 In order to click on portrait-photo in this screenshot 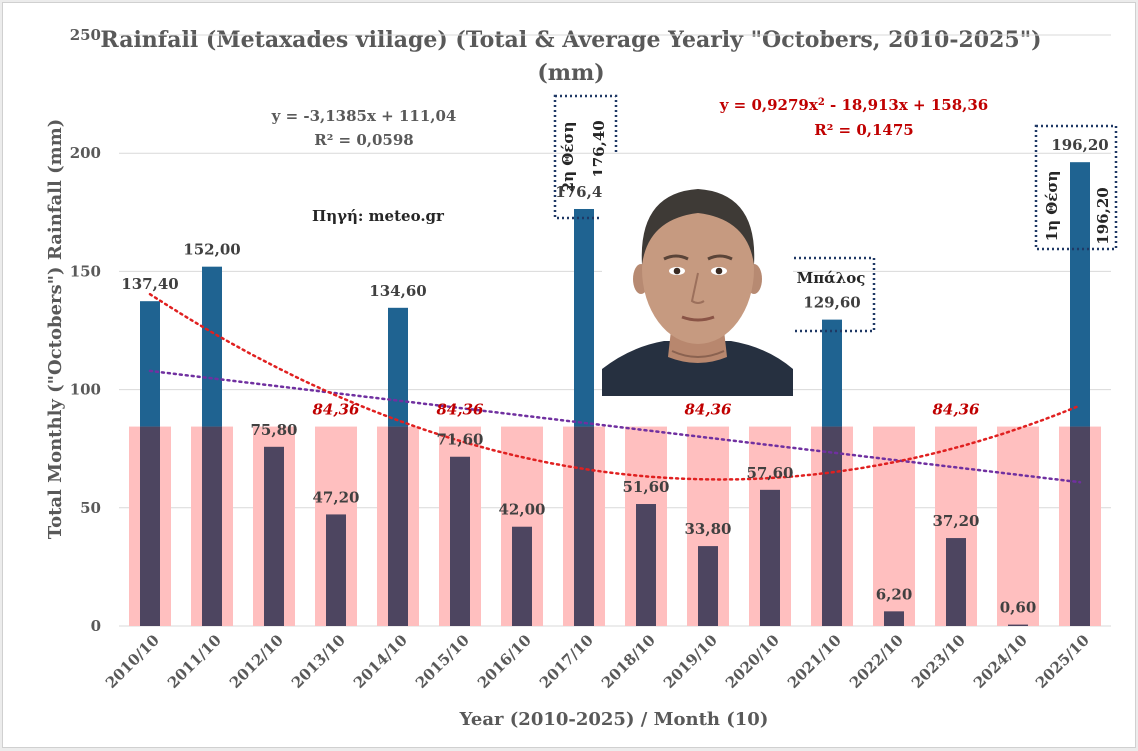, I will do `click(697, 275)`.